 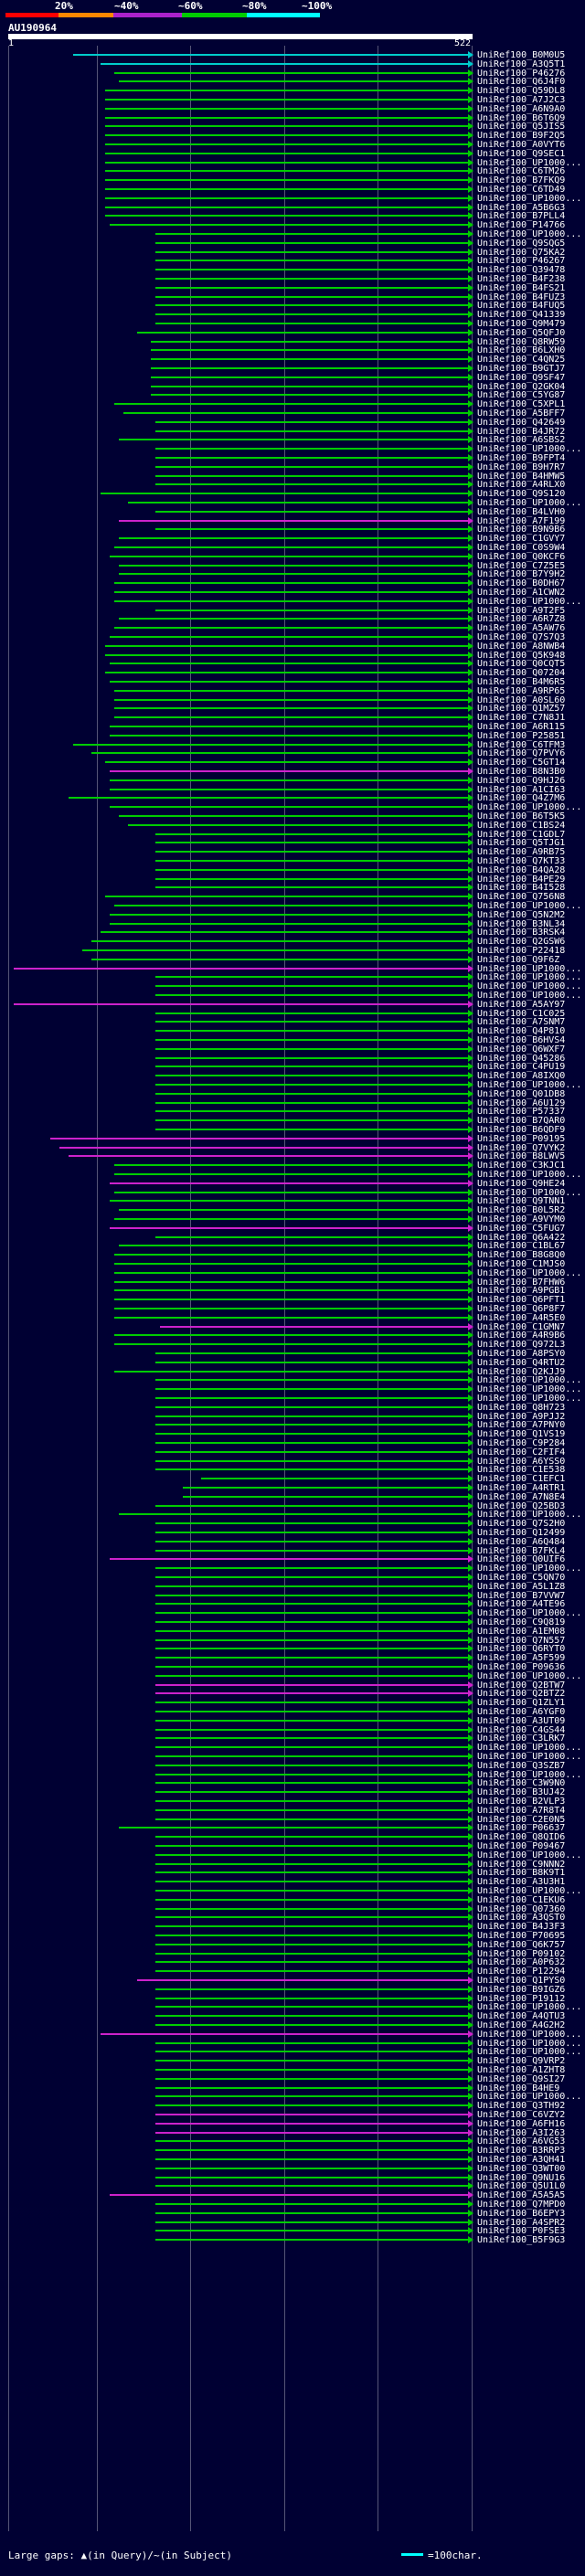 I want to click on hit-link: UniRef100_P0FSE3, so click(x=521, y=2231).